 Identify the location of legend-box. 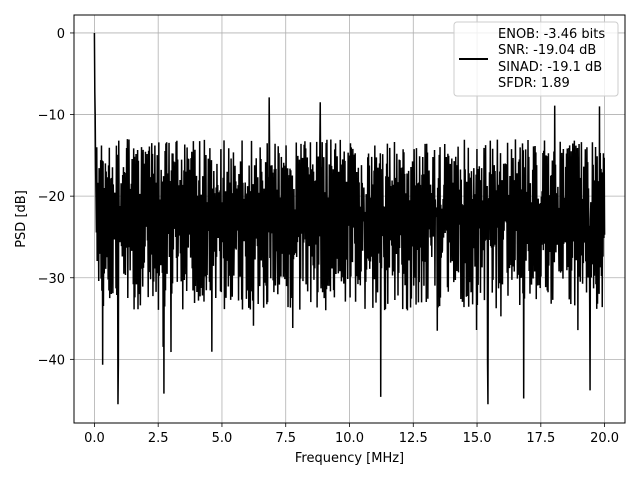
(536, 59).